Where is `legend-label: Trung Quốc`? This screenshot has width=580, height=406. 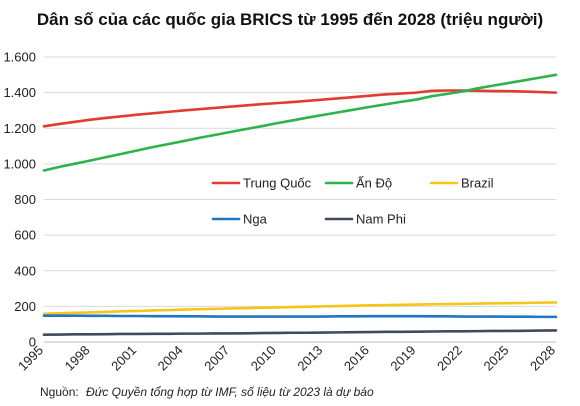 legend-label: Trung Quốc is located at coordinates (277, 183).